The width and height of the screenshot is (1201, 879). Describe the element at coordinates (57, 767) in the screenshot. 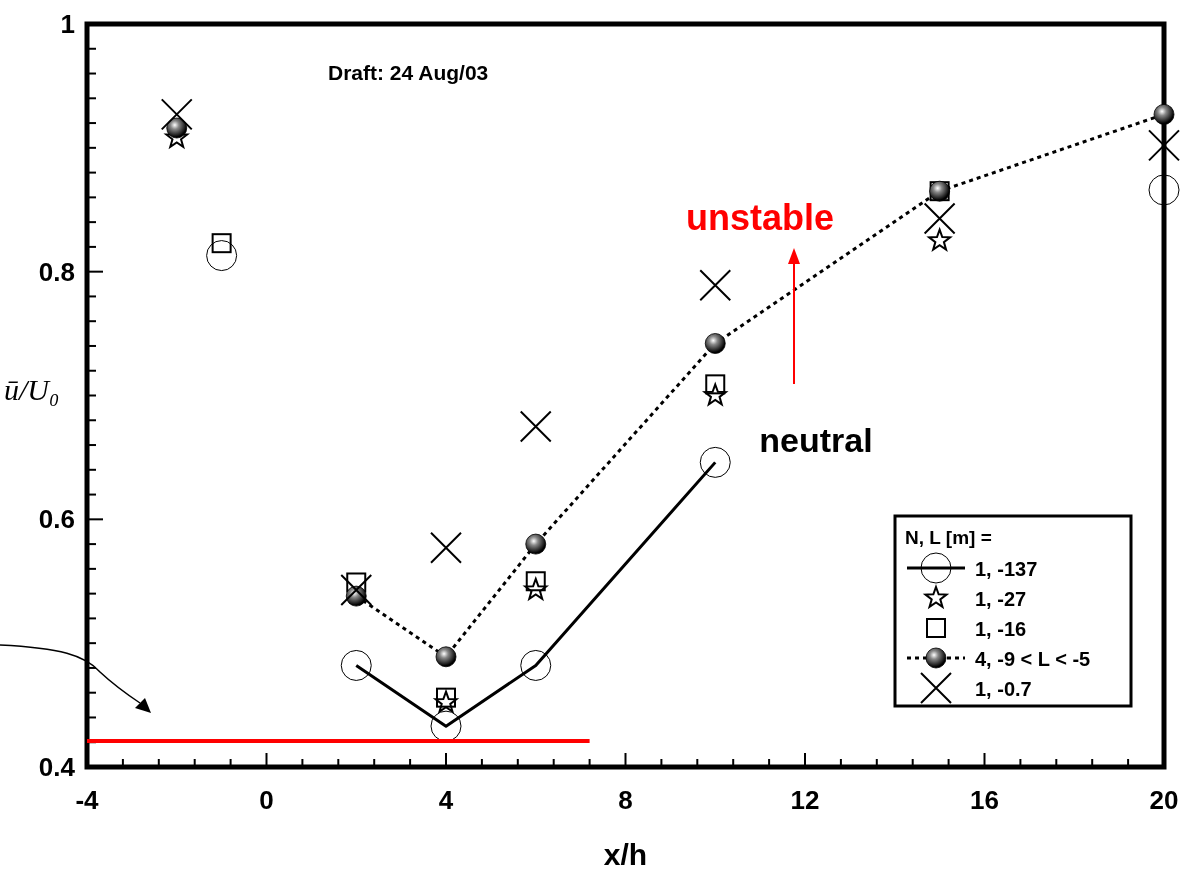

I see `y-tick-label: 0.4` at that location.